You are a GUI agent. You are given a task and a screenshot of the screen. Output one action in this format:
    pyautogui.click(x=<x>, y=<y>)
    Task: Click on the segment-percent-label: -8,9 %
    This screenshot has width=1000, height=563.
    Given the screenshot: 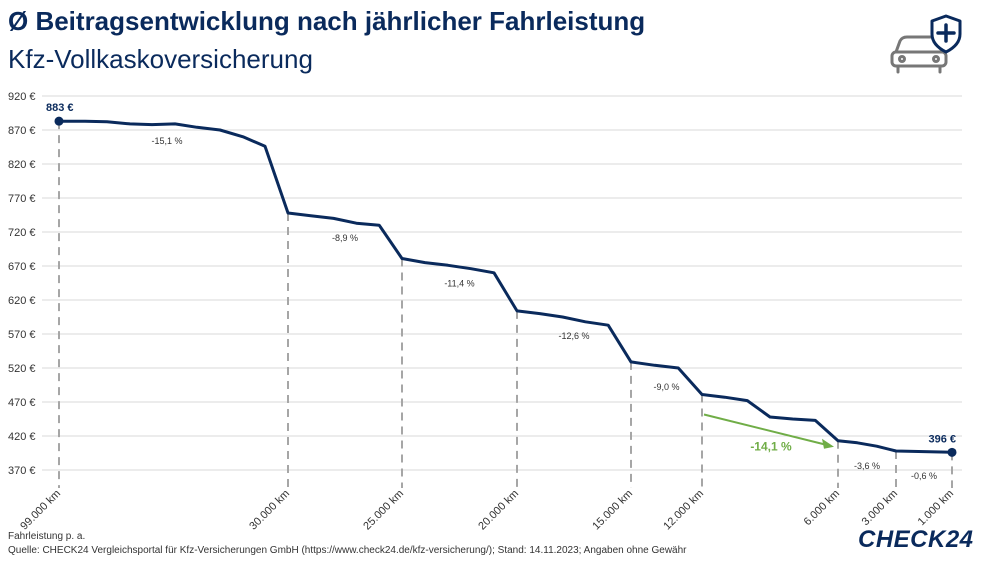 What is the action you would take?
    pyautogui.click(x=345, y=238)
    